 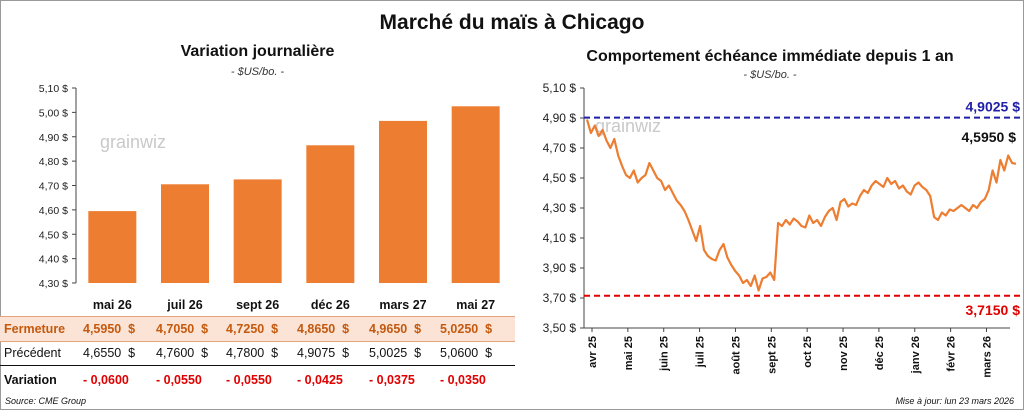 I want to click on row-label-variation: Variation, so click(x=30, y=380).